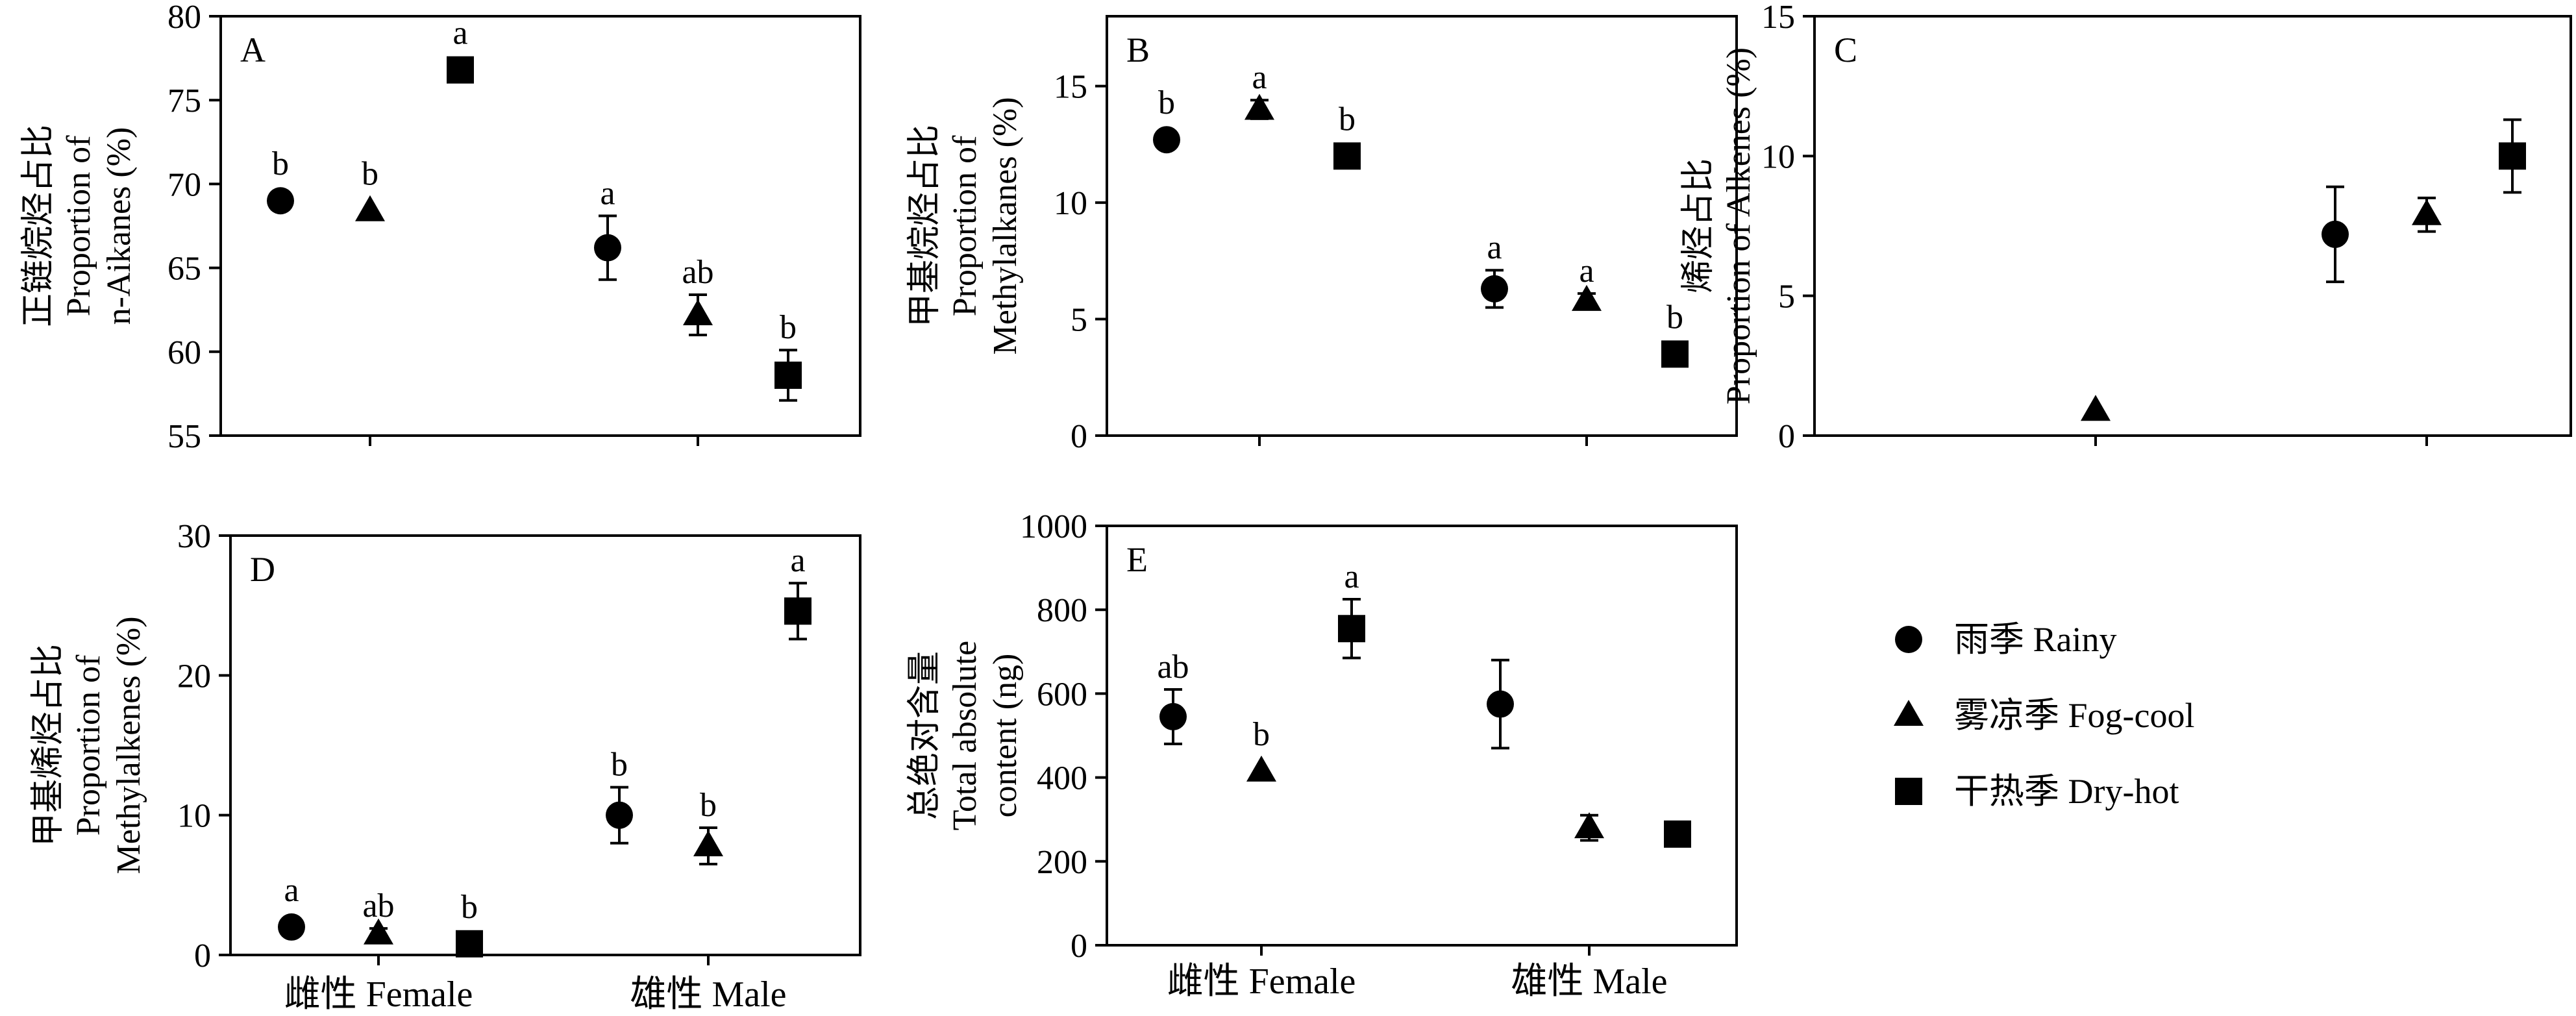  What do you see at coordinates (1062, 610) in the screenshot?
I see `y-tick-label: 800` at bounding box center [1062, 610].